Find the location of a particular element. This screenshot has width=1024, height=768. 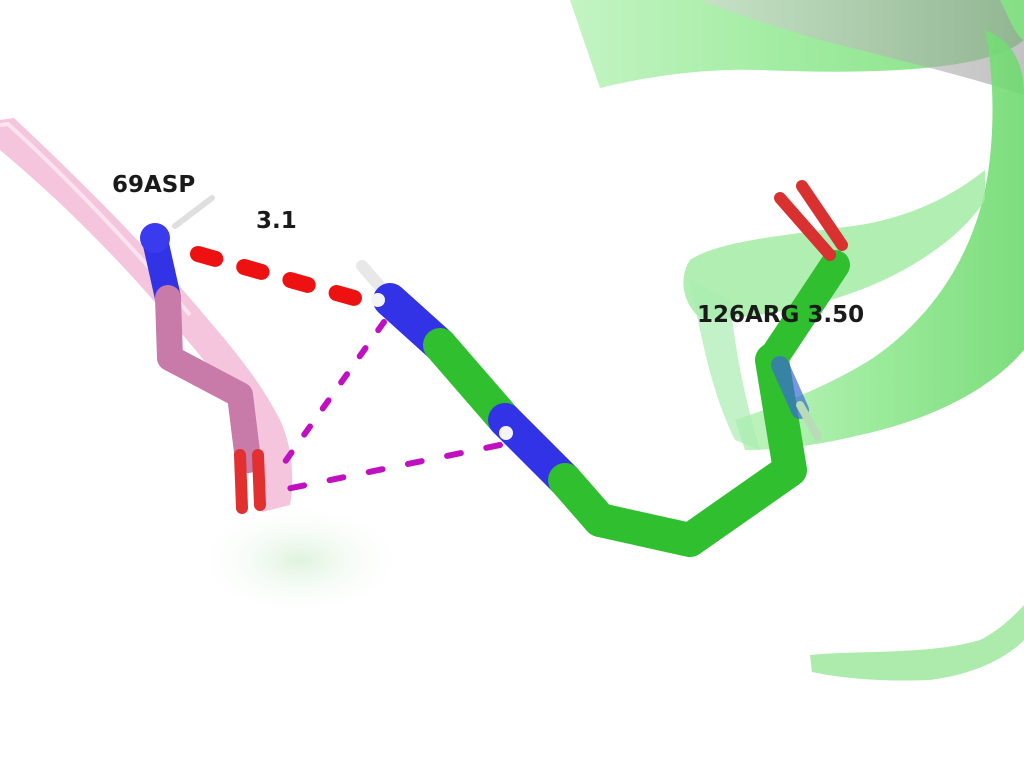

arg-h-nh is located at coordinates (378, 300).